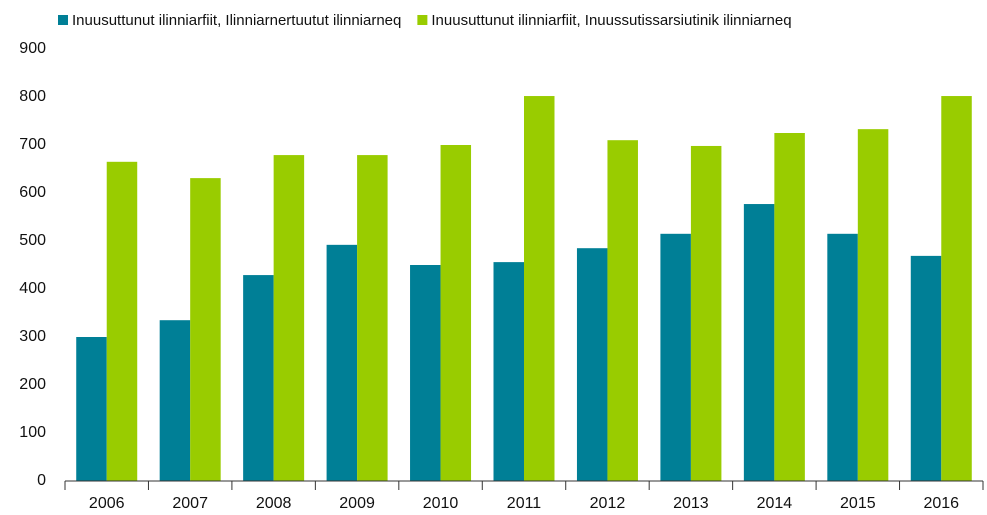 Image resolution: width=987 pixels, height=515 pixels. I want to click on x-tick-label: 2015, so click(858, 503).